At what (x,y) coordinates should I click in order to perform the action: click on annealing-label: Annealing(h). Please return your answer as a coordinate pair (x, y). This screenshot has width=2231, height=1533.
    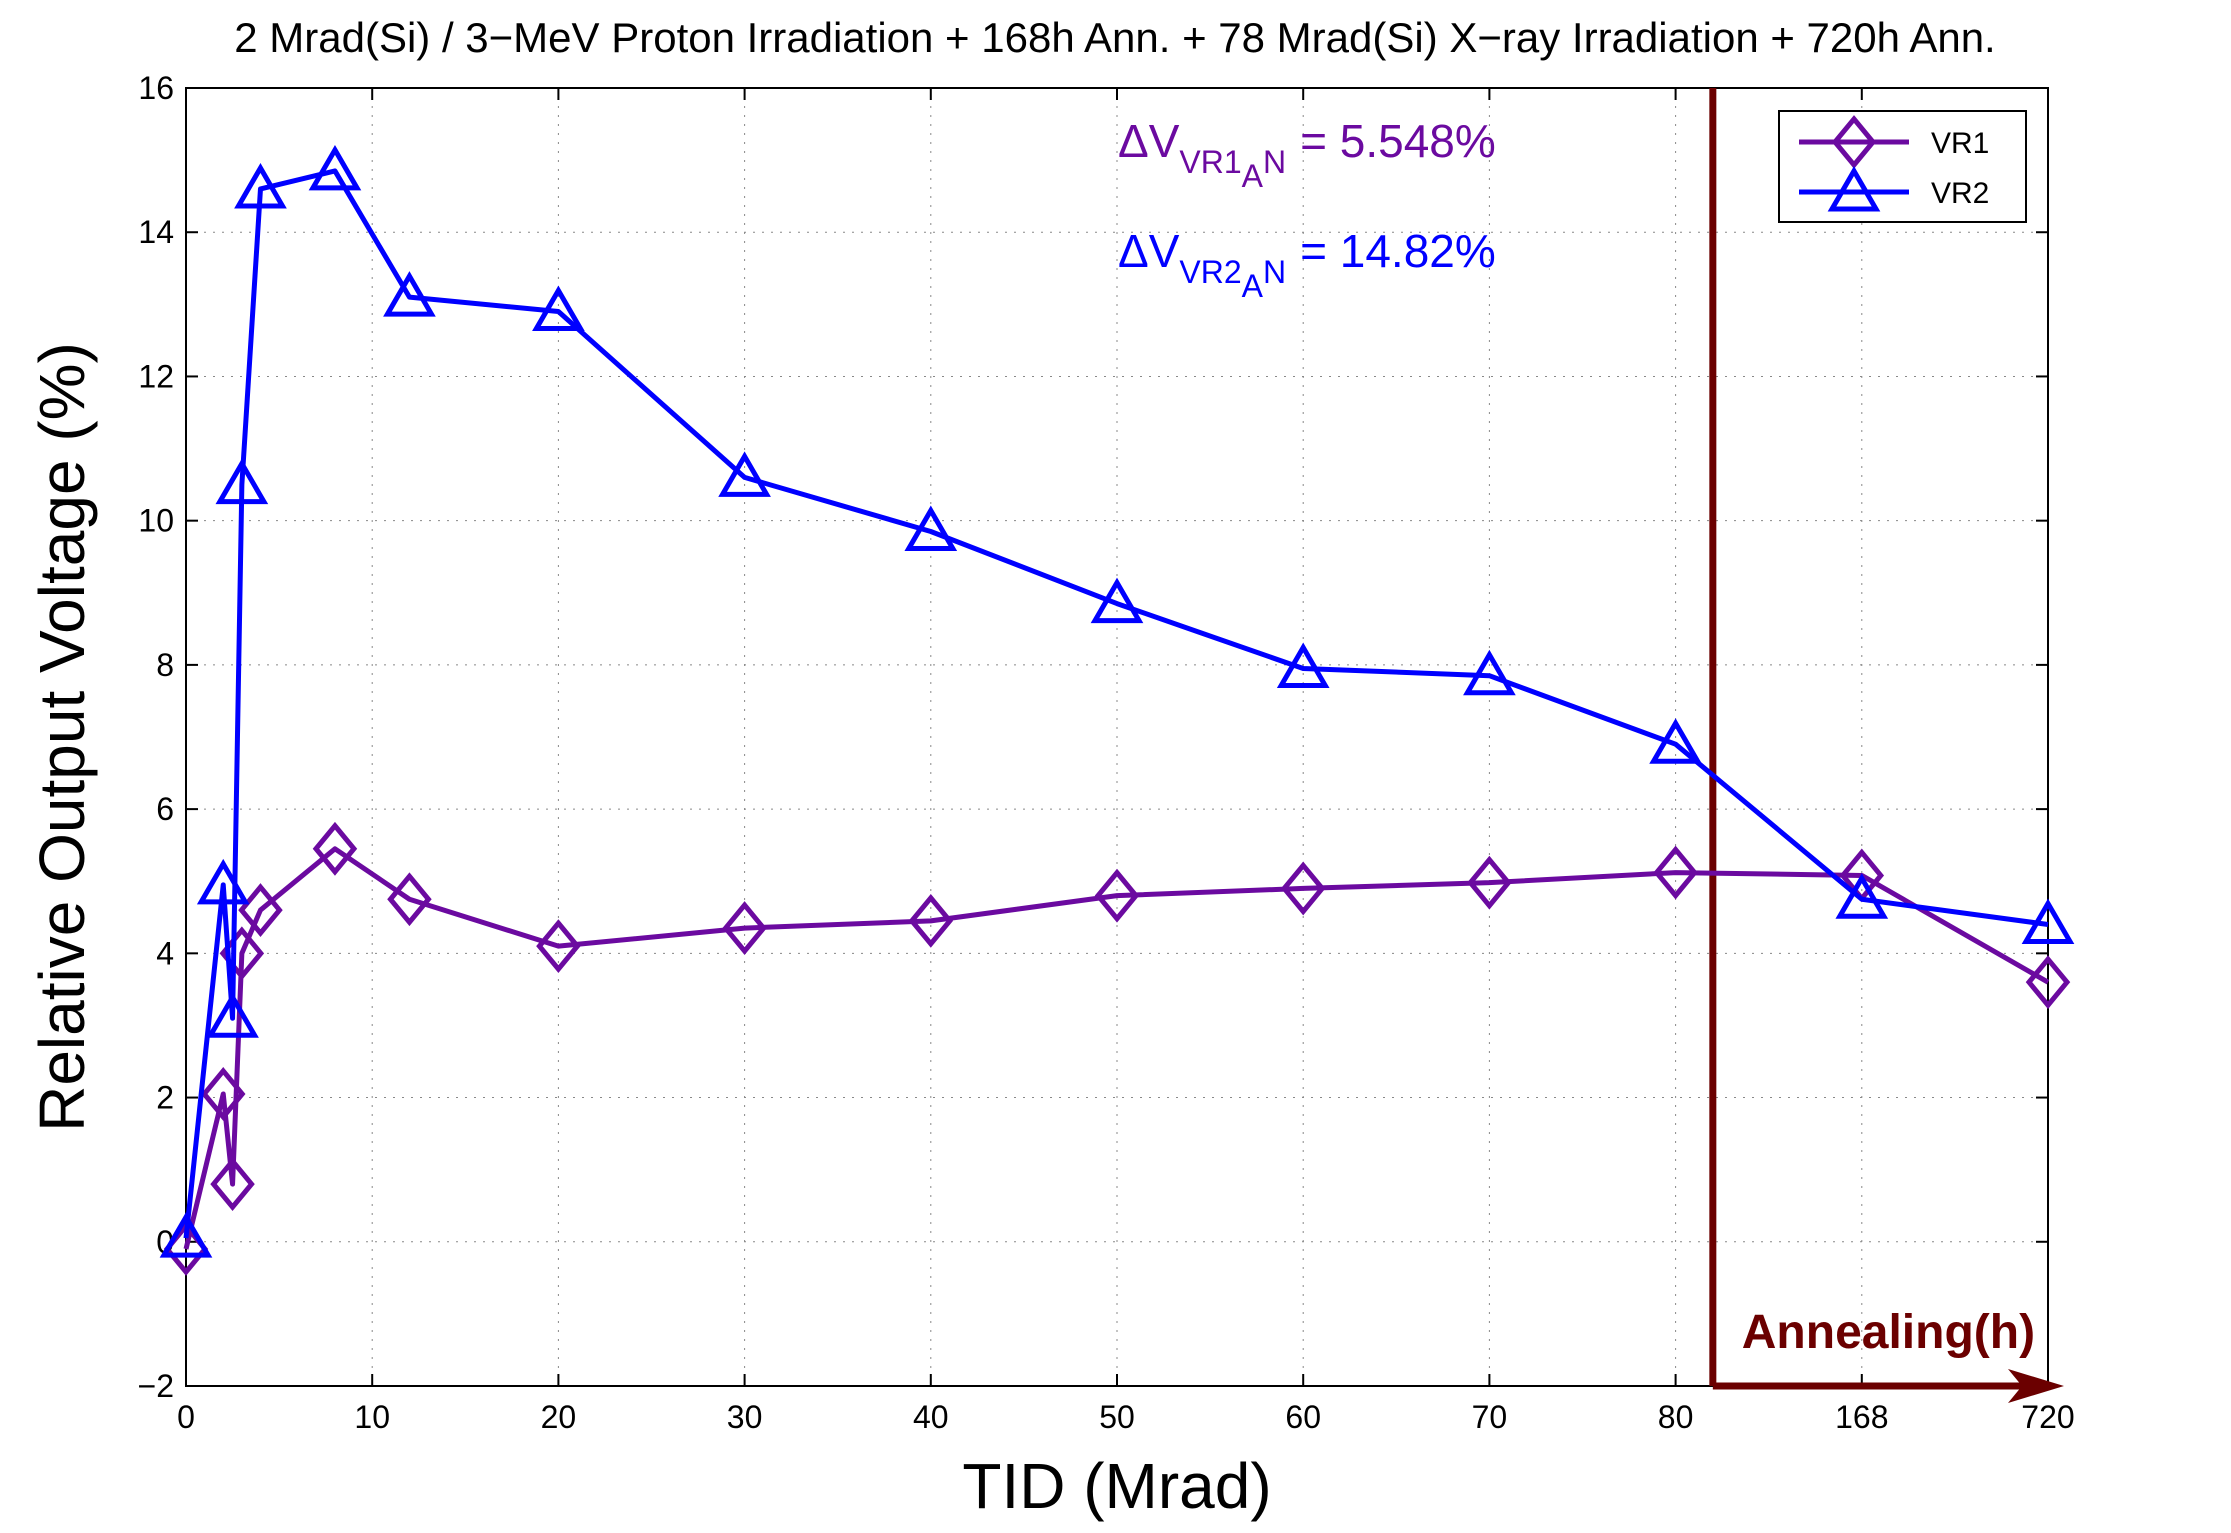
    Looking at the image, I should click on (1888, 1332).